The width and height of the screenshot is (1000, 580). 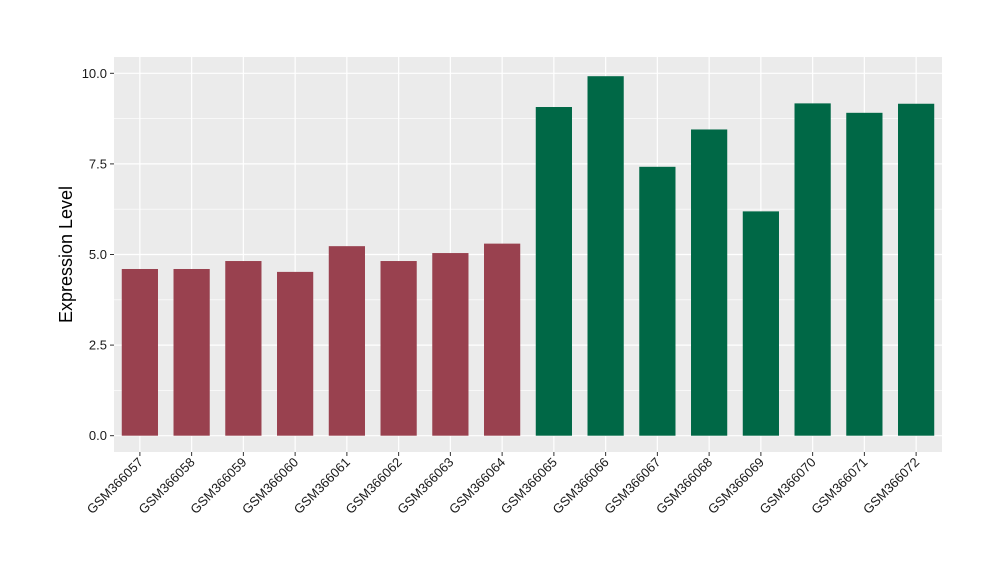 What do you see at coordinates (191, 352) in the screenshot?
I see `bar-GSM366058` at bounding box center [191, 352].